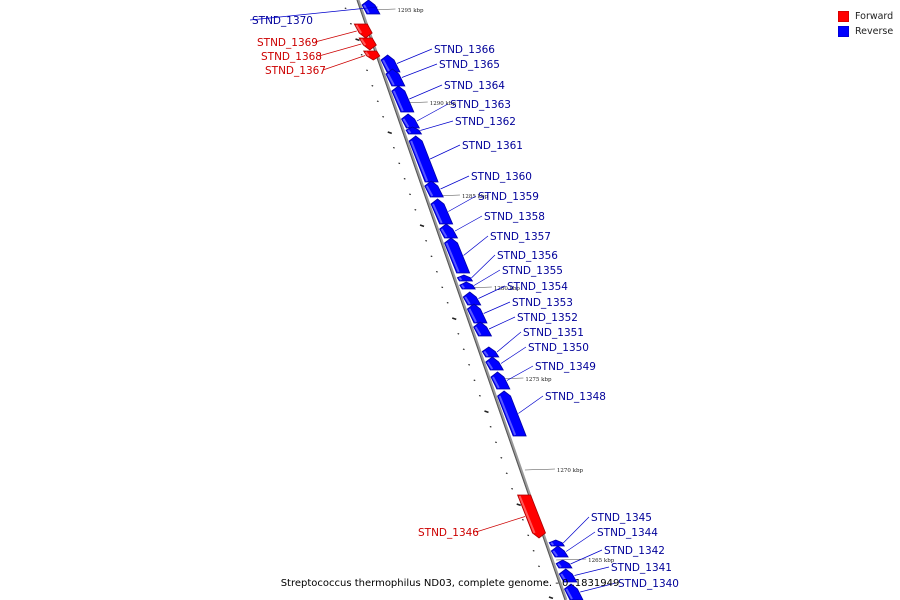 The height and width of the screenshot is (600, 900). Describe the element at coordinates (551, 413) in the screenshot. I see `gene-stnd-1348: STND_1348` at that location.